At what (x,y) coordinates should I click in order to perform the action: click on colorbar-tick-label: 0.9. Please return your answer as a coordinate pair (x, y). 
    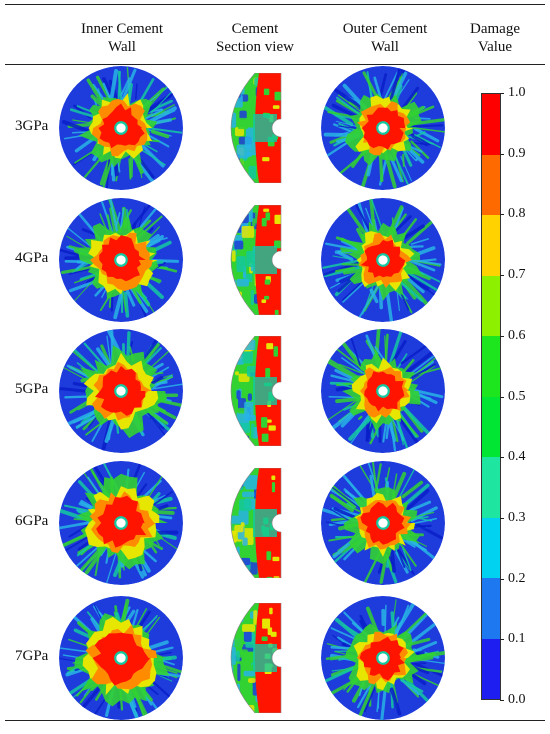
    Looking at the image, I should click on (517, 153).